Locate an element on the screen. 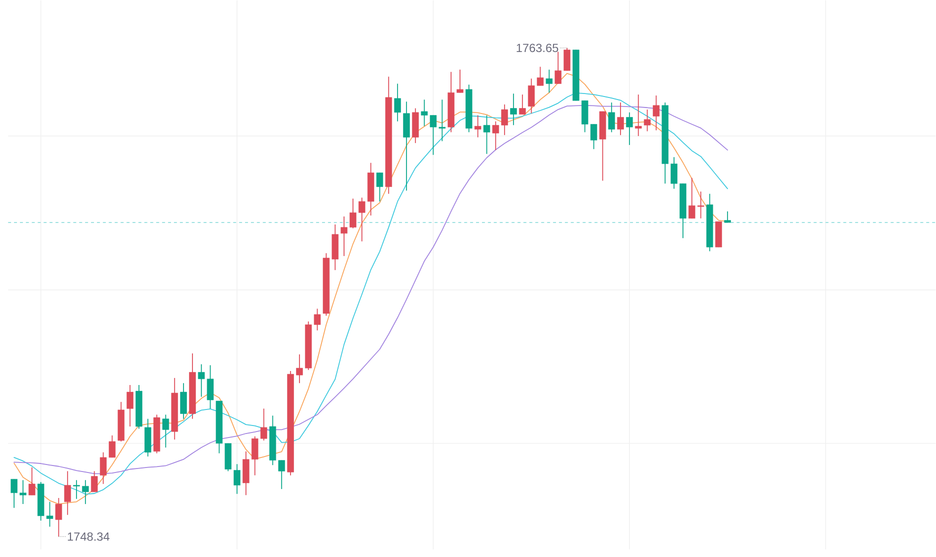 The image size is (936, 557). annotation: 1763.65 is located at coordinates (537, 48).